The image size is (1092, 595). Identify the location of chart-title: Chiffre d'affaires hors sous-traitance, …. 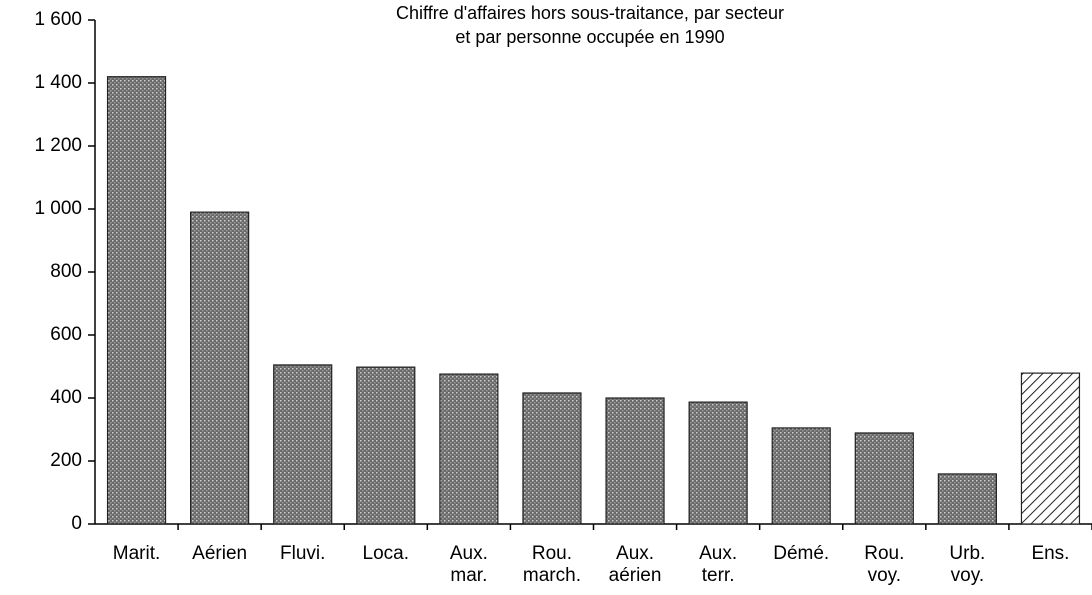
(590, 13).